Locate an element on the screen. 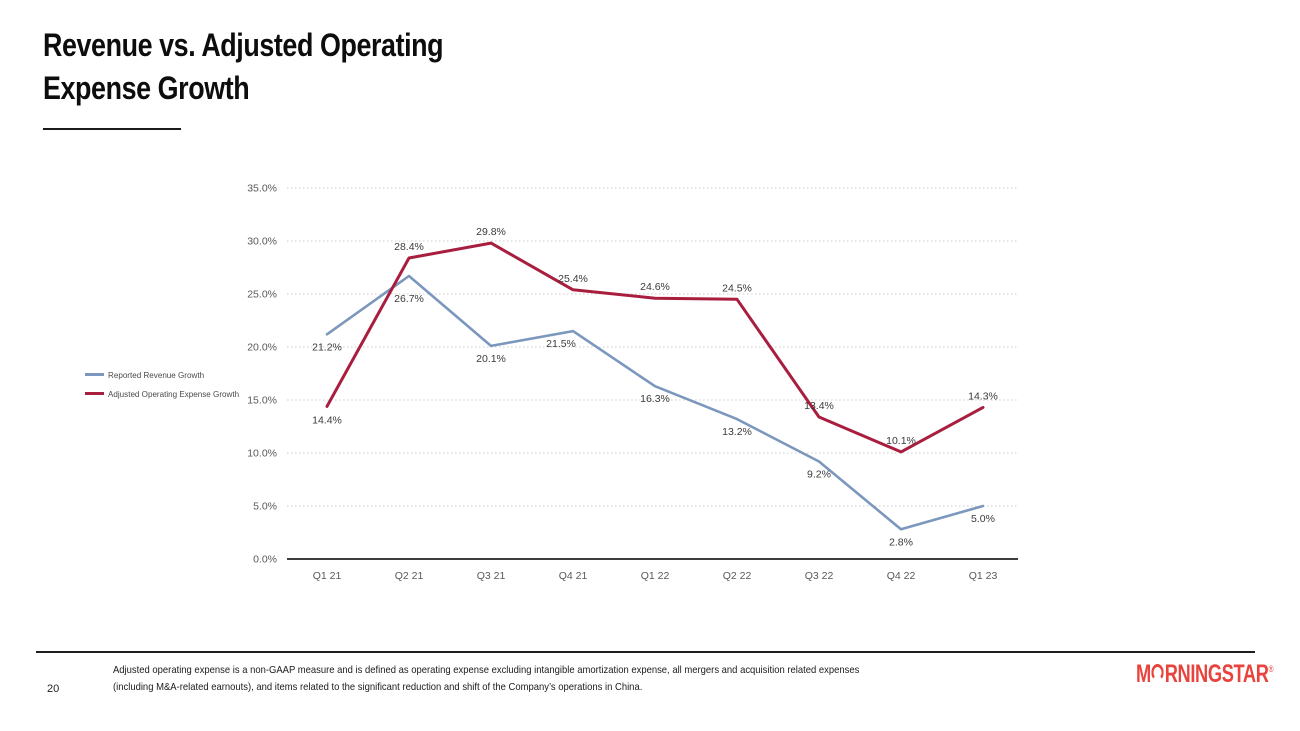 The width and height of the screenshot is (1300, 731). svg-text: Q2 21 is located at coordinates (409, 576).